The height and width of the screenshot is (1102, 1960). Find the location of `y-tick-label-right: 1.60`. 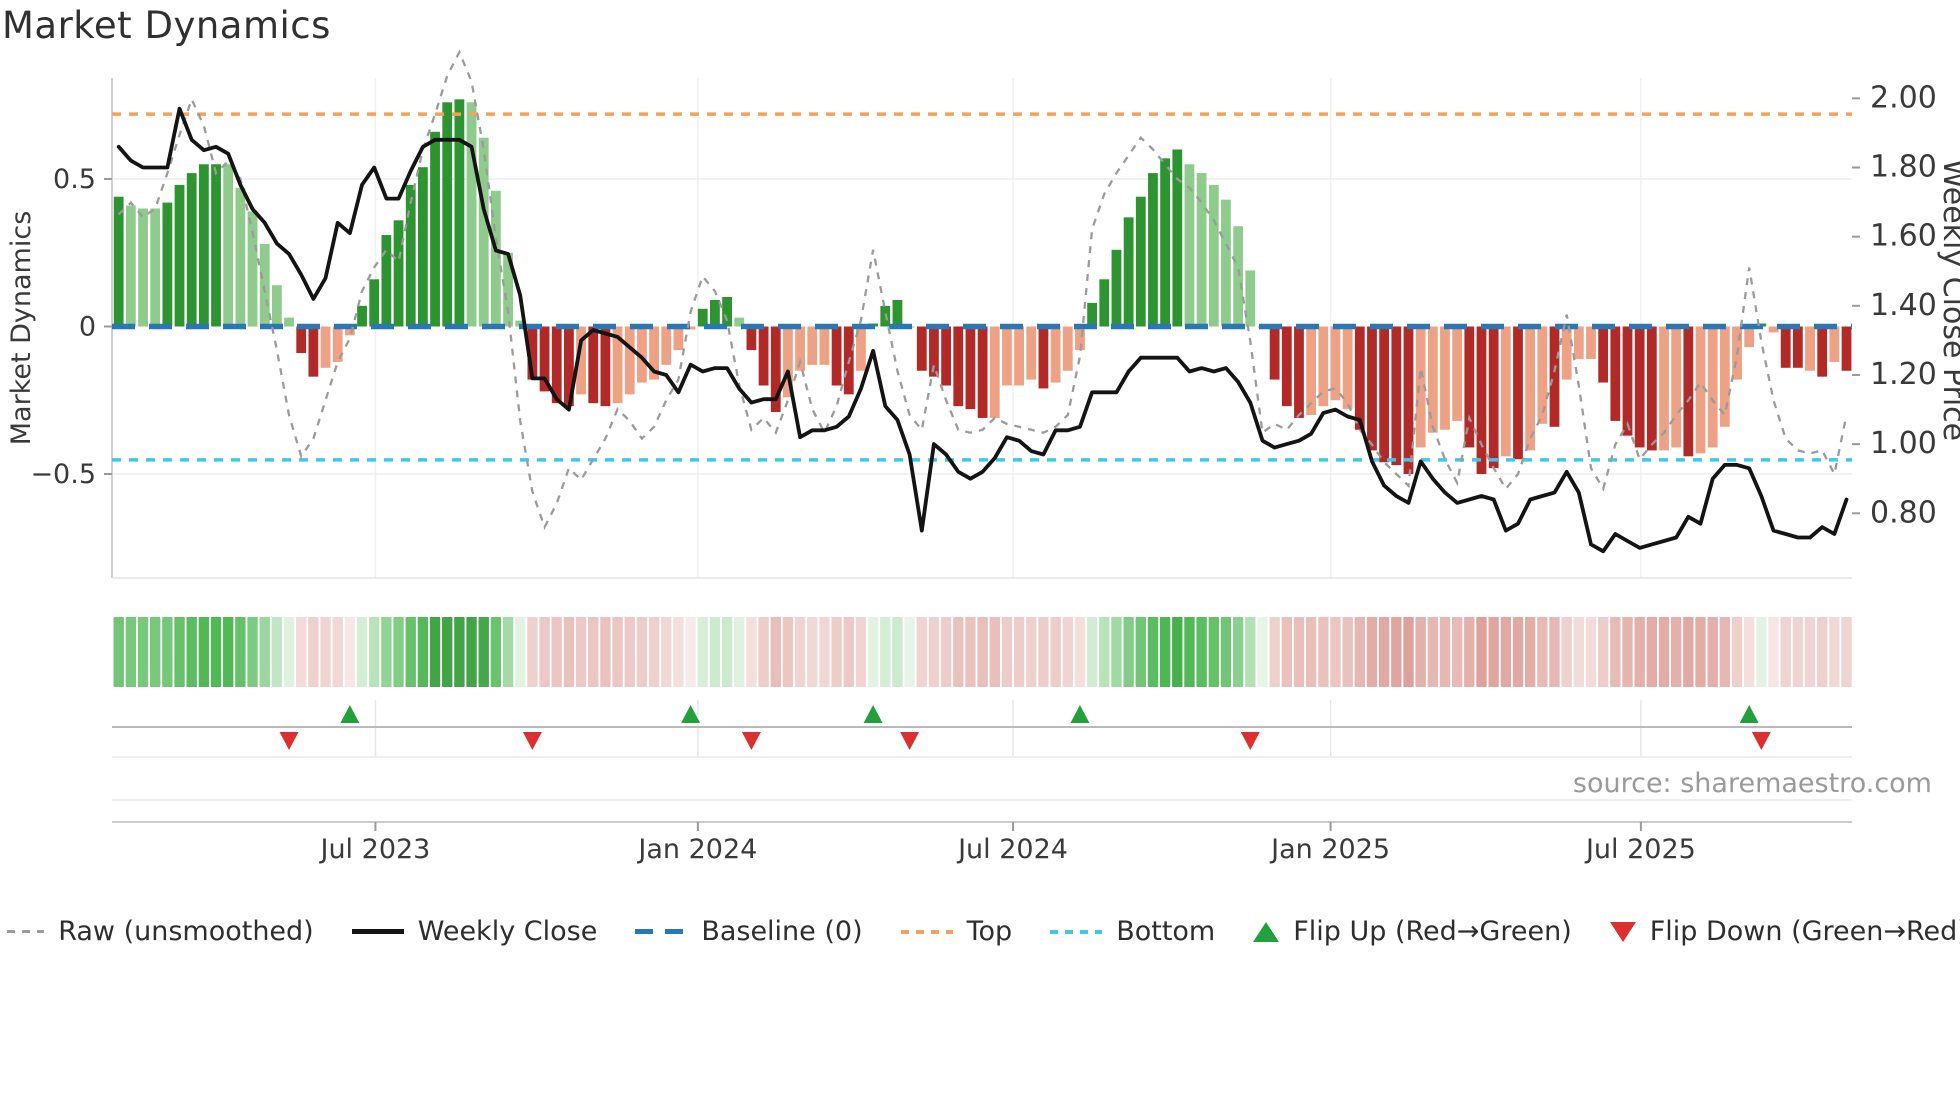

y-tick-label-right: 1.60 is located at coordinates (1903, 236).